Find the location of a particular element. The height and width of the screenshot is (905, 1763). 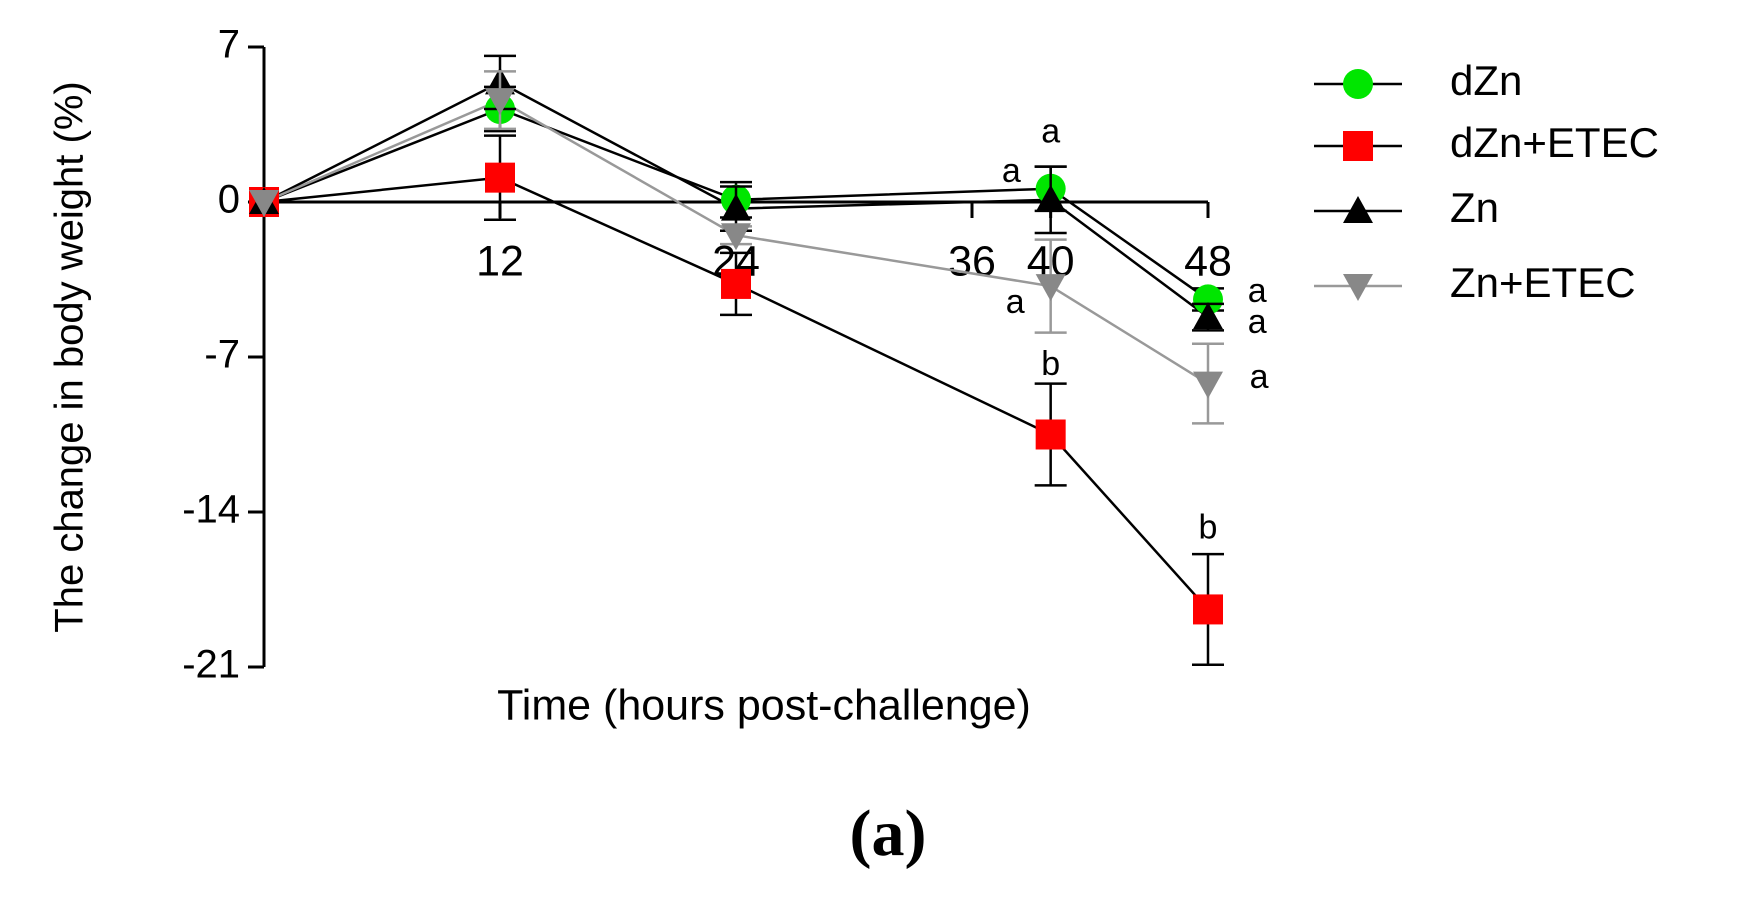

caption: (a) is located at coordinates (888, 833).